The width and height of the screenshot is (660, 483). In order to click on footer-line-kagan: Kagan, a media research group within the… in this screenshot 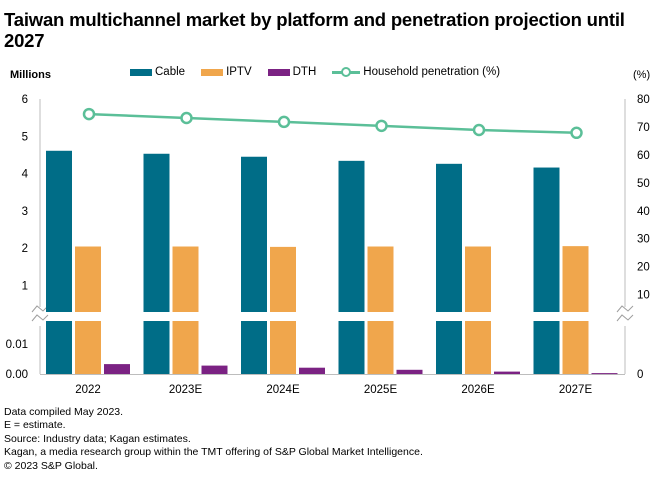, I will do `click(213, 452)`.